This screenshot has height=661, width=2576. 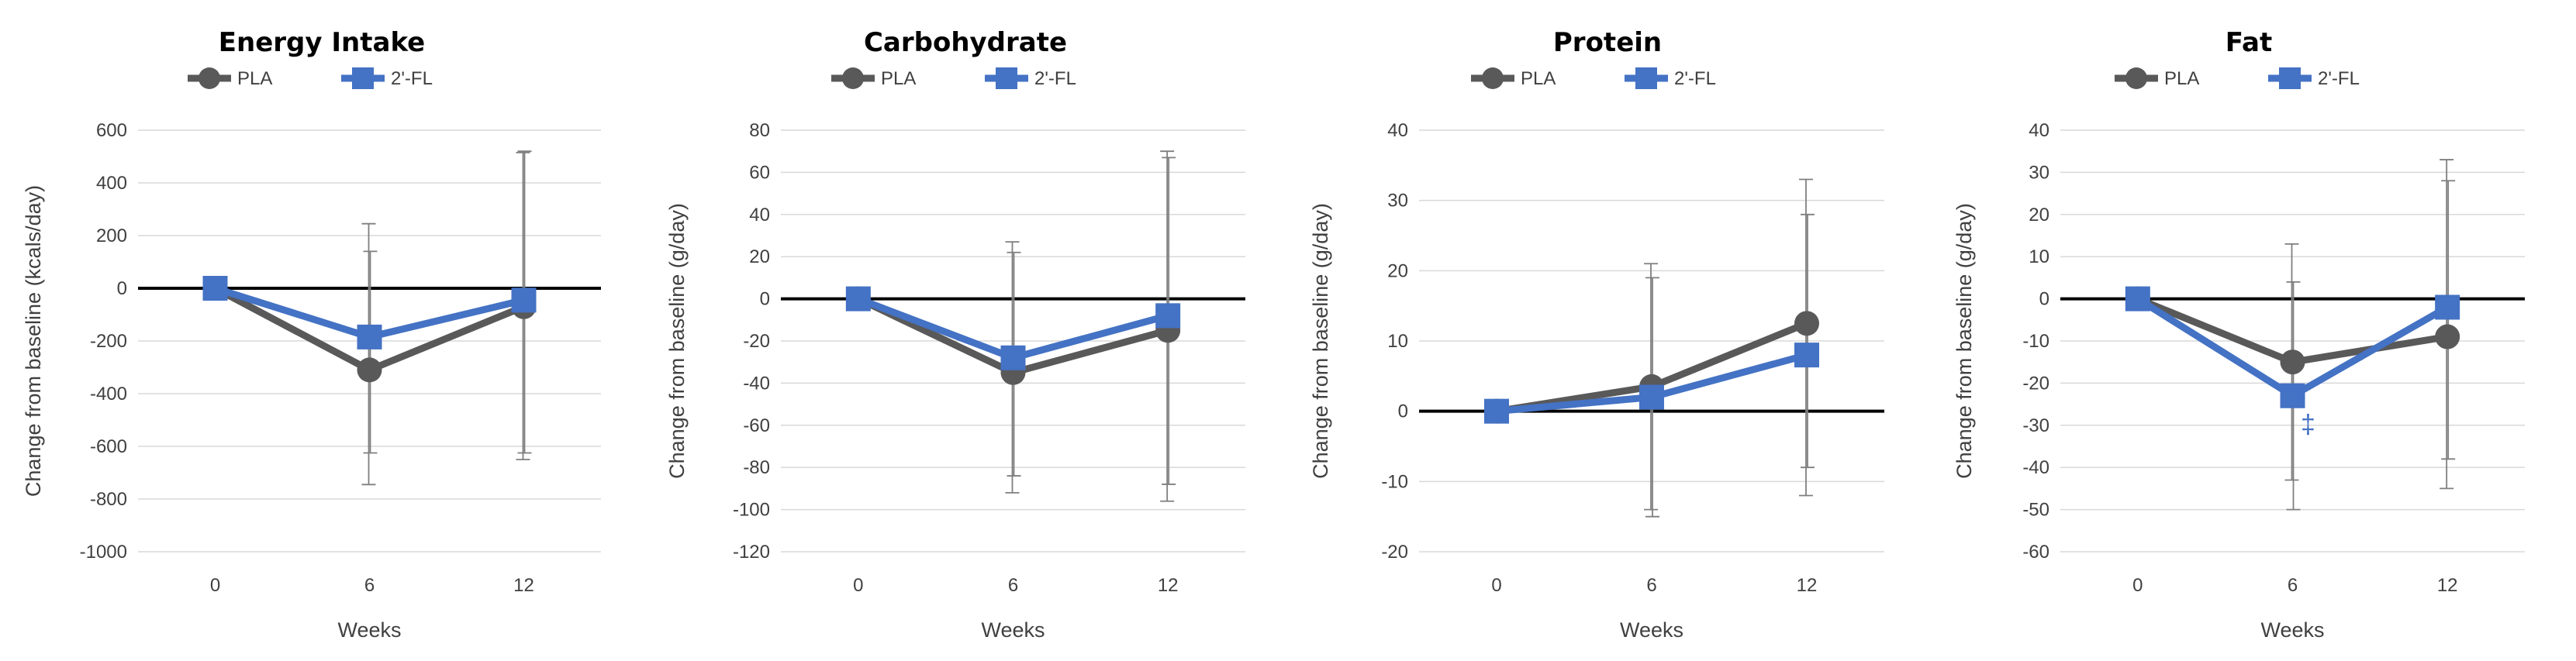 I want to click on y-tick-label: -10, so click(x=2035, y=341).